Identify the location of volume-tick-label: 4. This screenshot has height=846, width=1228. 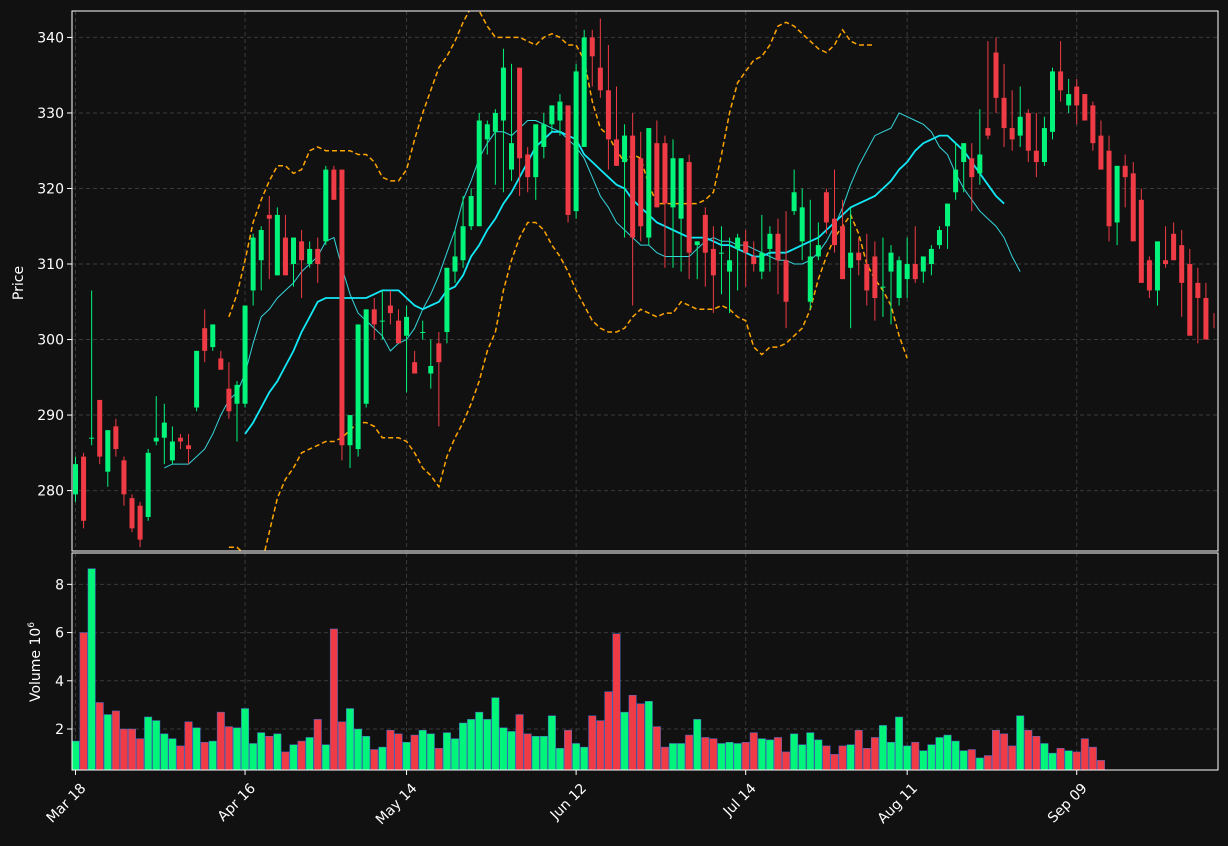
(59, 682).